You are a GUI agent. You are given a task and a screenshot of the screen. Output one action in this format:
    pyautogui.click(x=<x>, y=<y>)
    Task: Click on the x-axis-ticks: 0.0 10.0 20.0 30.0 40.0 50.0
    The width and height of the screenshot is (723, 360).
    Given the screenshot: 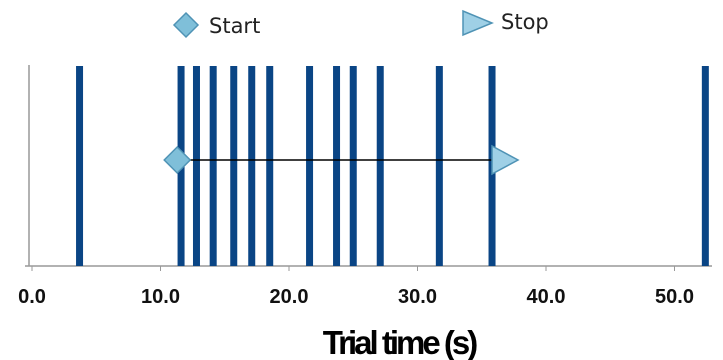 What is the action you would take?
    pyautogui.click(x=356, y=287)
    